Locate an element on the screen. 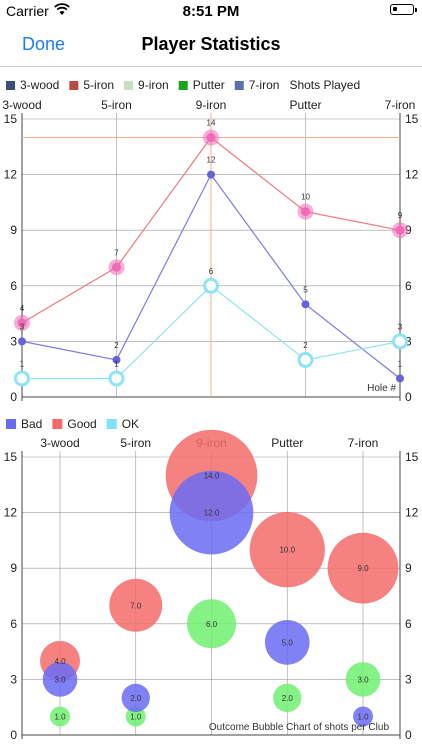 Image resolution: width=422 pixels, height=750 pixels. bubble-label: 9.0 is located at coordinates (363, 568).